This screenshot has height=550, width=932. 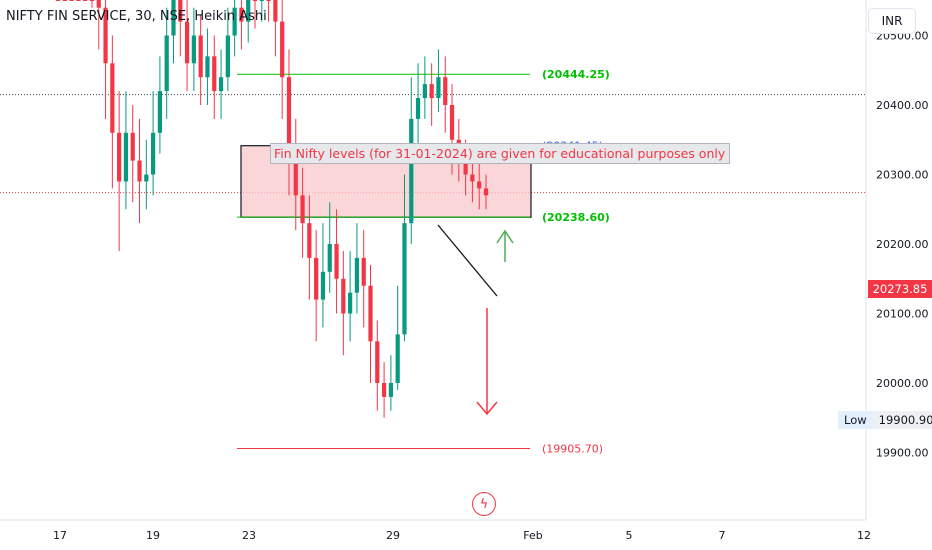 I want to click on y-tick-label: 20200.00, so click(x=902, y=244).